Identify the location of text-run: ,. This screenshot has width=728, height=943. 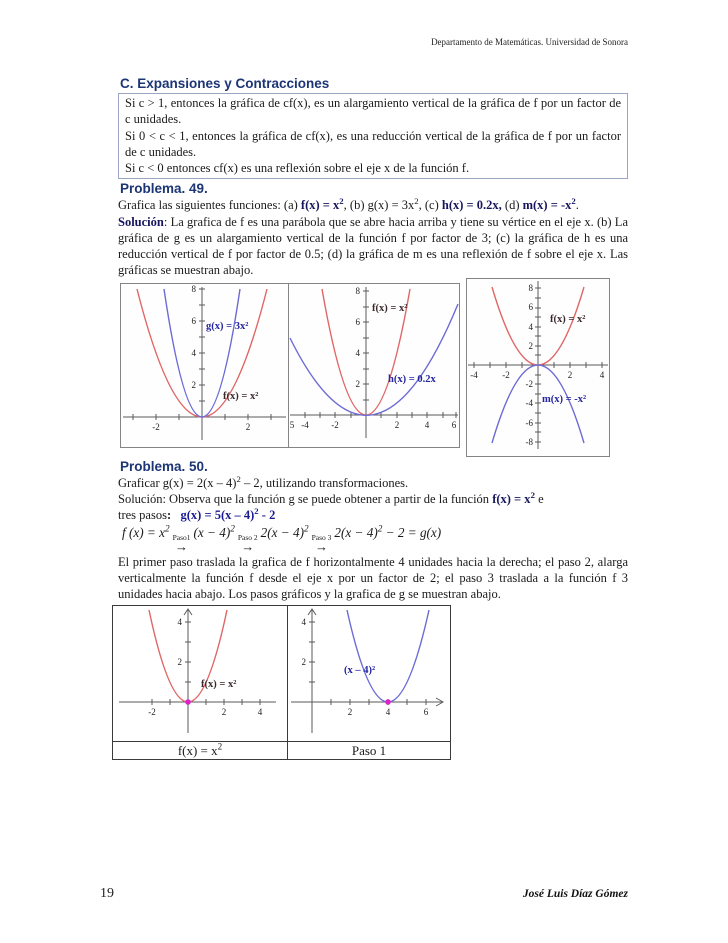
(346, 205).